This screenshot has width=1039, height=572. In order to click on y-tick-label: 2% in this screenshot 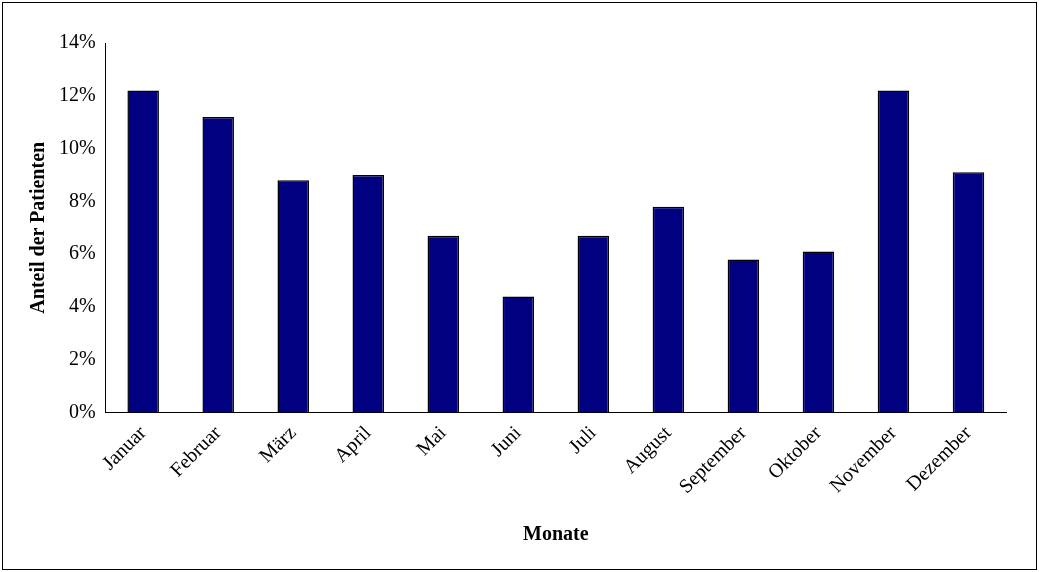, I will do `click(82, 358)`.